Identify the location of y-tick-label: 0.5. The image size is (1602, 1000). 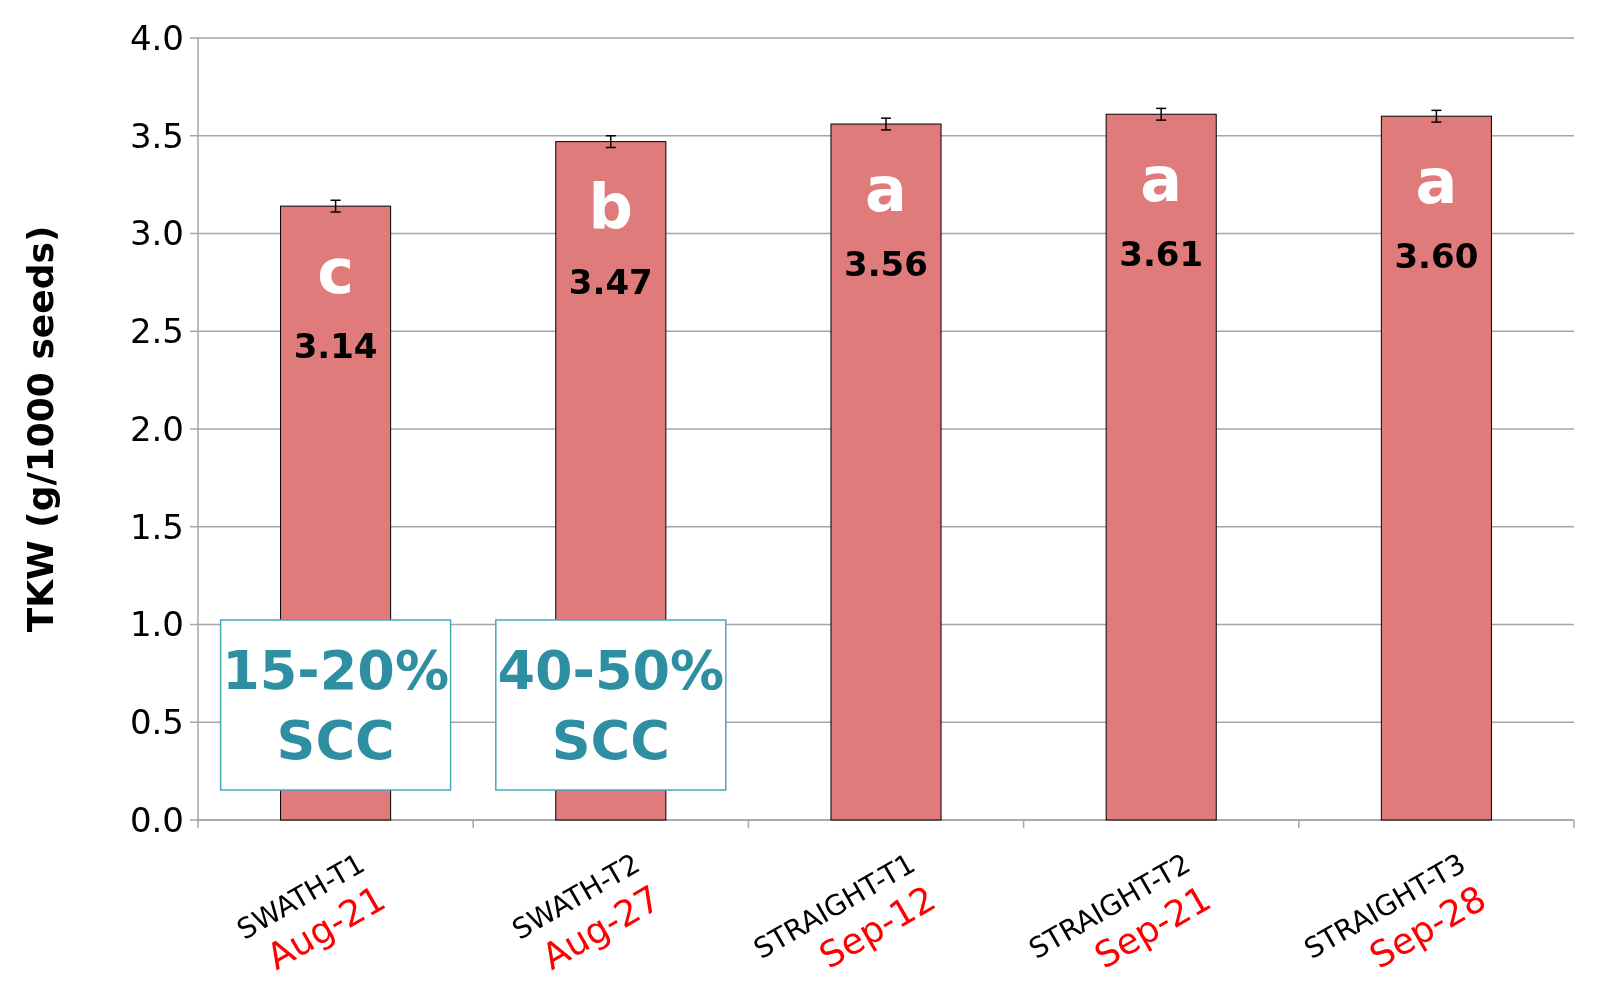
(156, 722).